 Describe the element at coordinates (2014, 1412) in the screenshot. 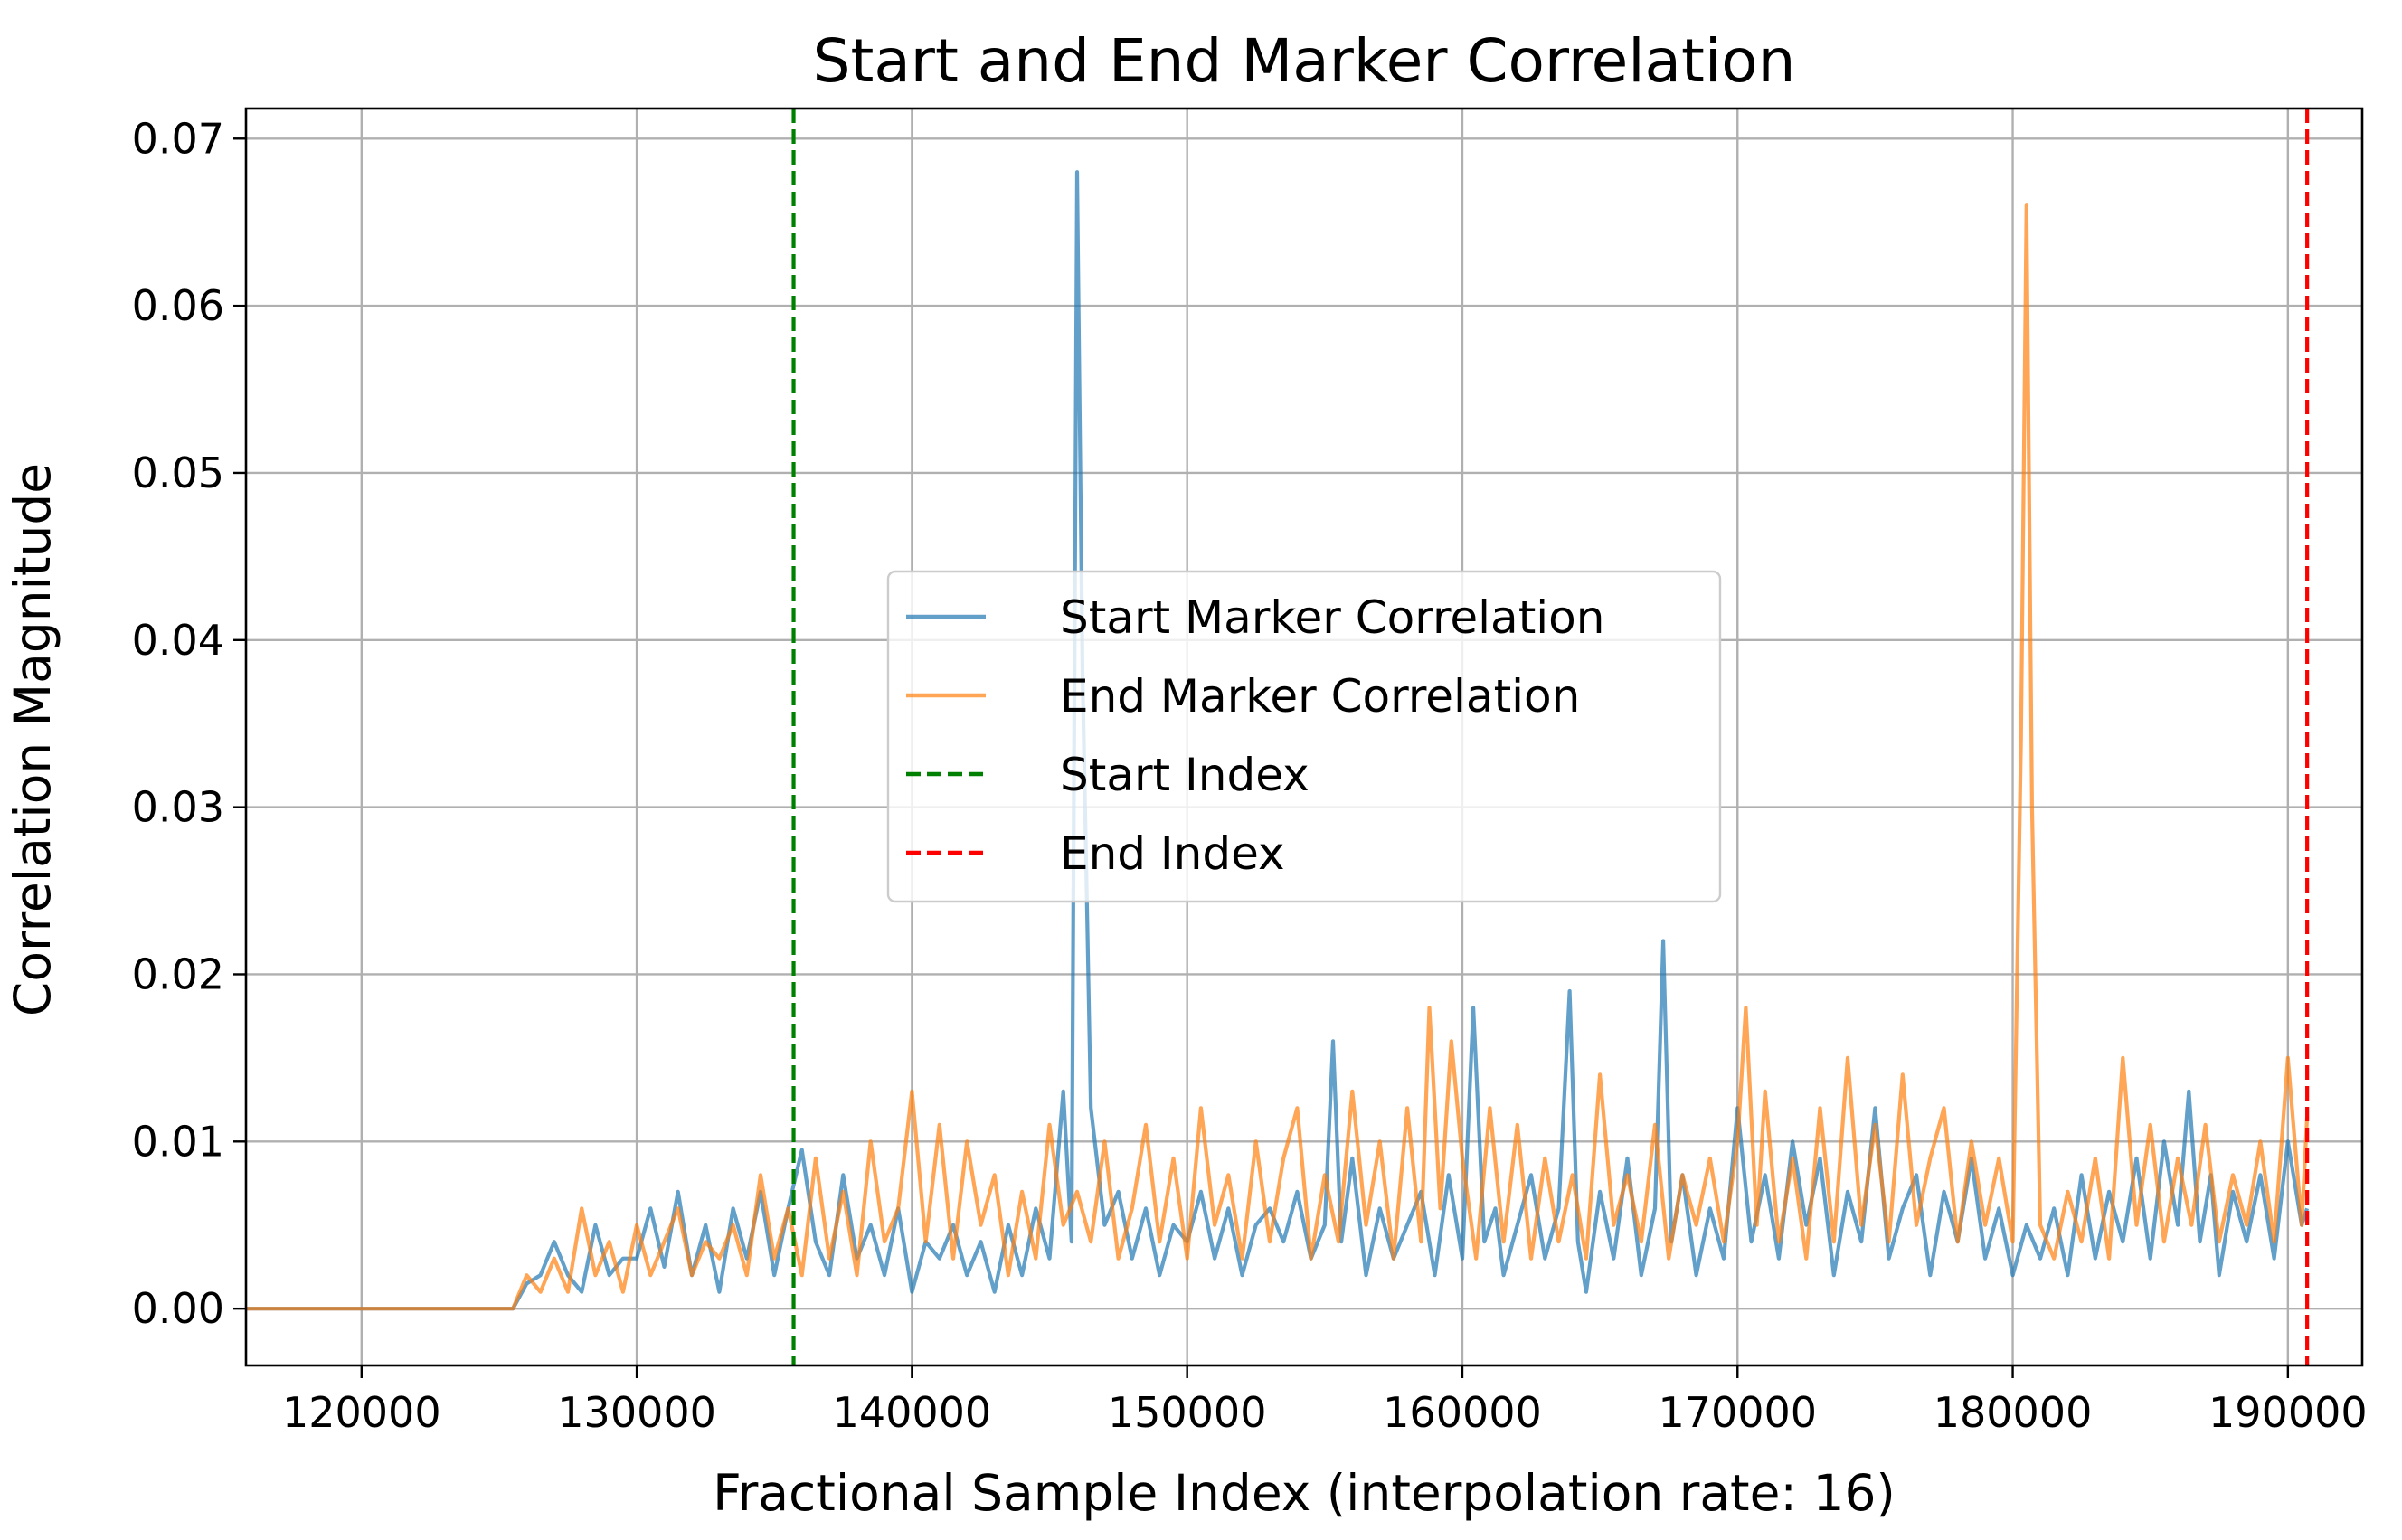

I see `x-tick-label: 180000` at that location.